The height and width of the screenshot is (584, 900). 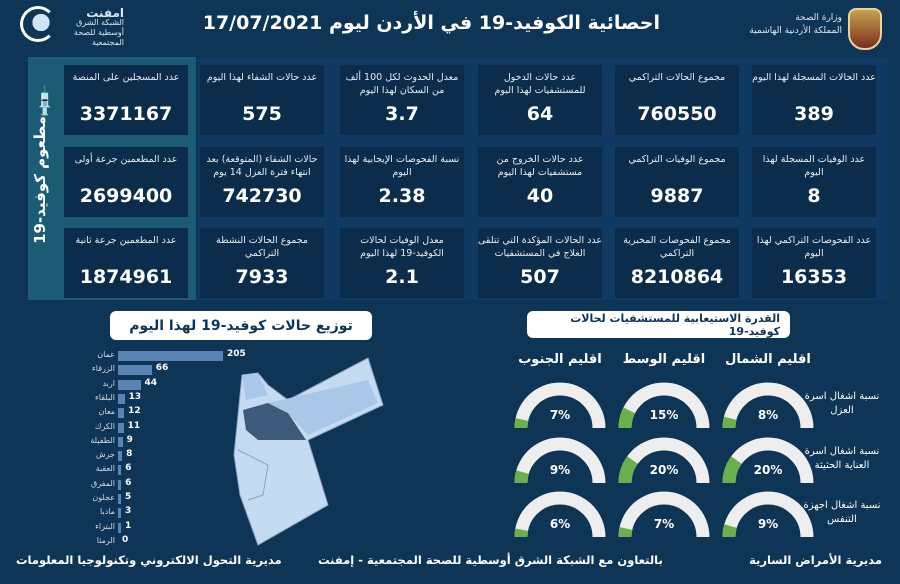 What do you see at coordinates (814, 196) in the screenshot?
I see `stat-value: 8` at bounding box center [814, 196].